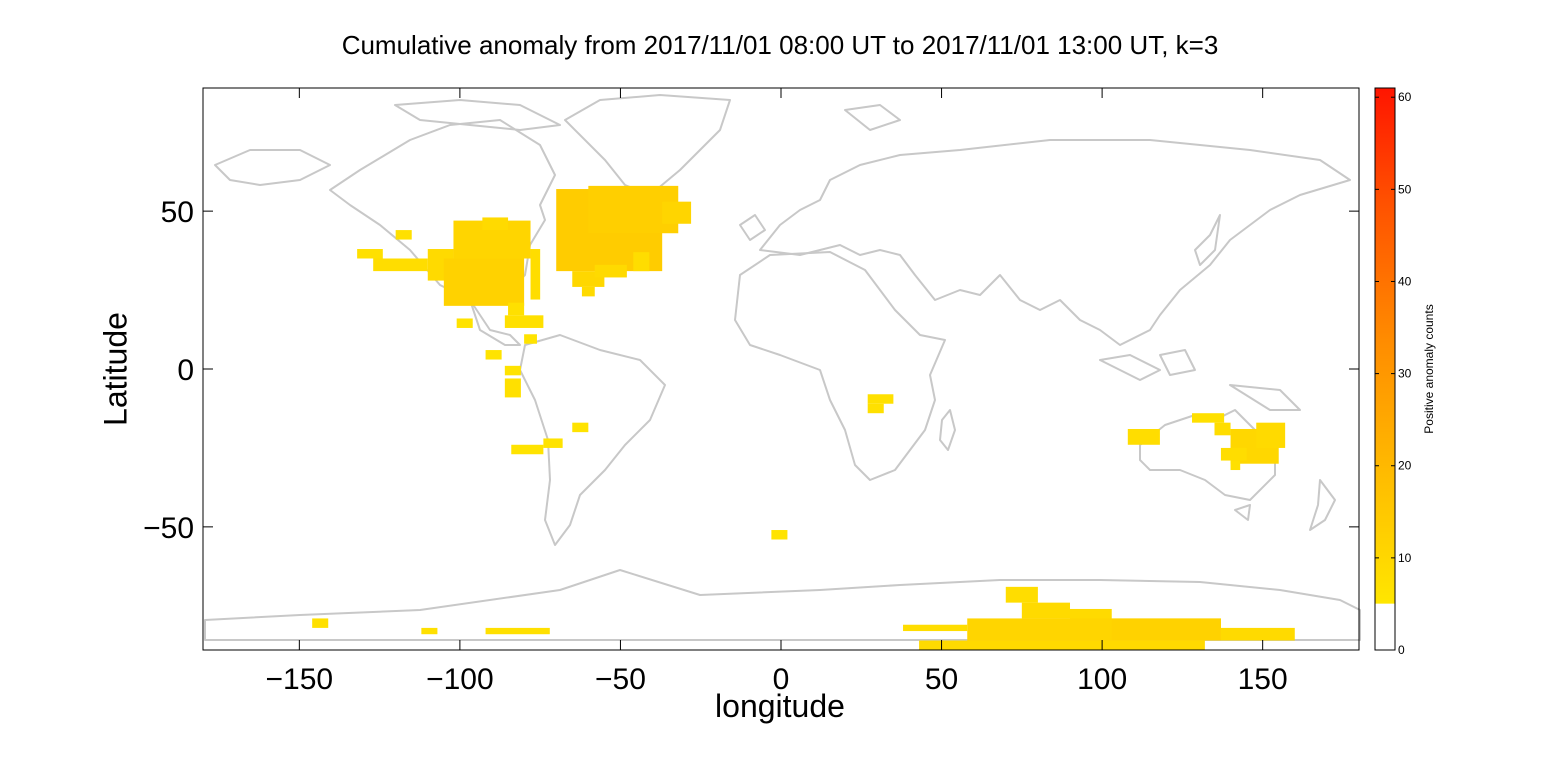 This screenshot has height=766, width=1560. What do you see at coordinates (1405, 281) in the screenshot?
I see `colorbar-tick-label: 40` at bounding box center [1405, 281].